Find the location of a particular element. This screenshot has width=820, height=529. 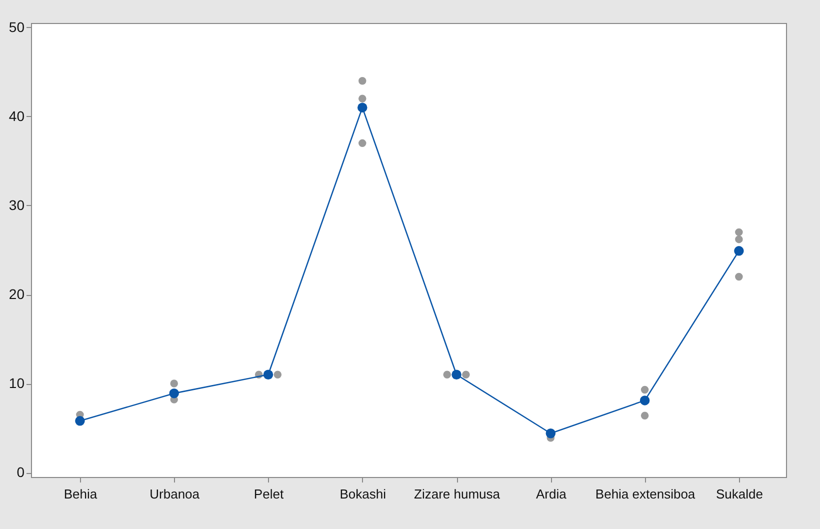

y-tick-label: 30 is located at coordinates (16, 204).